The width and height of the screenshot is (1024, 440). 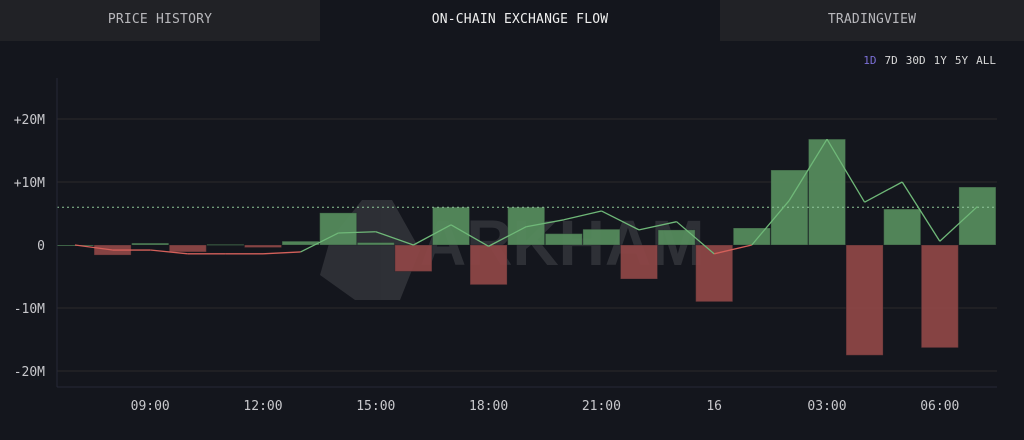 What do you see at coordinates (915, 60) in the screenshot?
I see `range-30d: 30D` at bounding box center [915, 60].